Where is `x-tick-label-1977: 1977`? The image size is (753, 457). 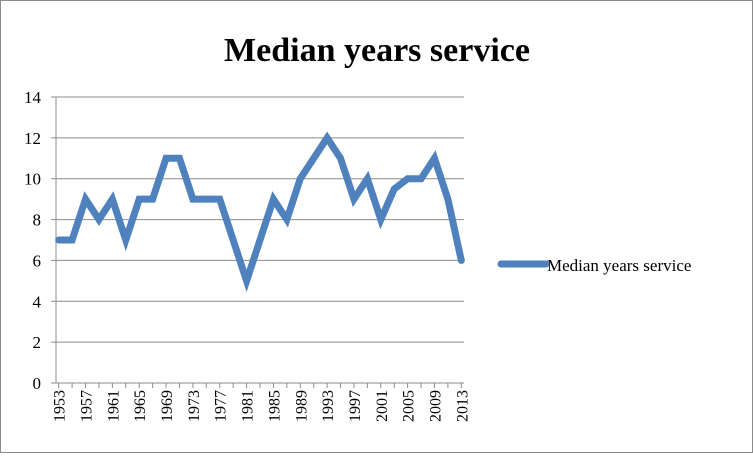 x-tick-label-1977: 1977 is located at coordinates (221, 406).